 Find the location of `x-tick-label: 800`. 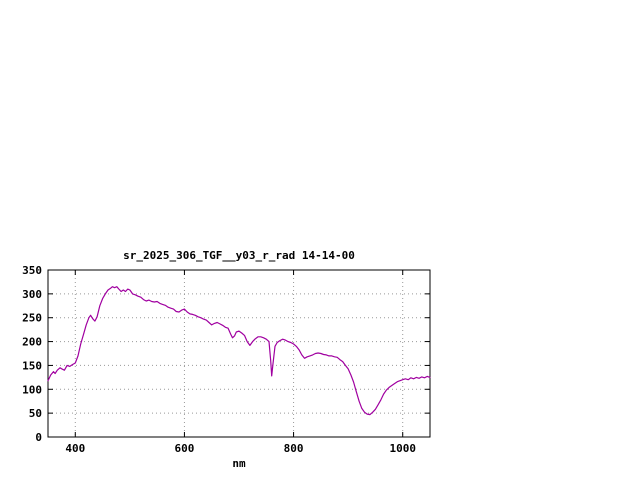

x-tick-label: 800 is located at coordinates (294, 448).